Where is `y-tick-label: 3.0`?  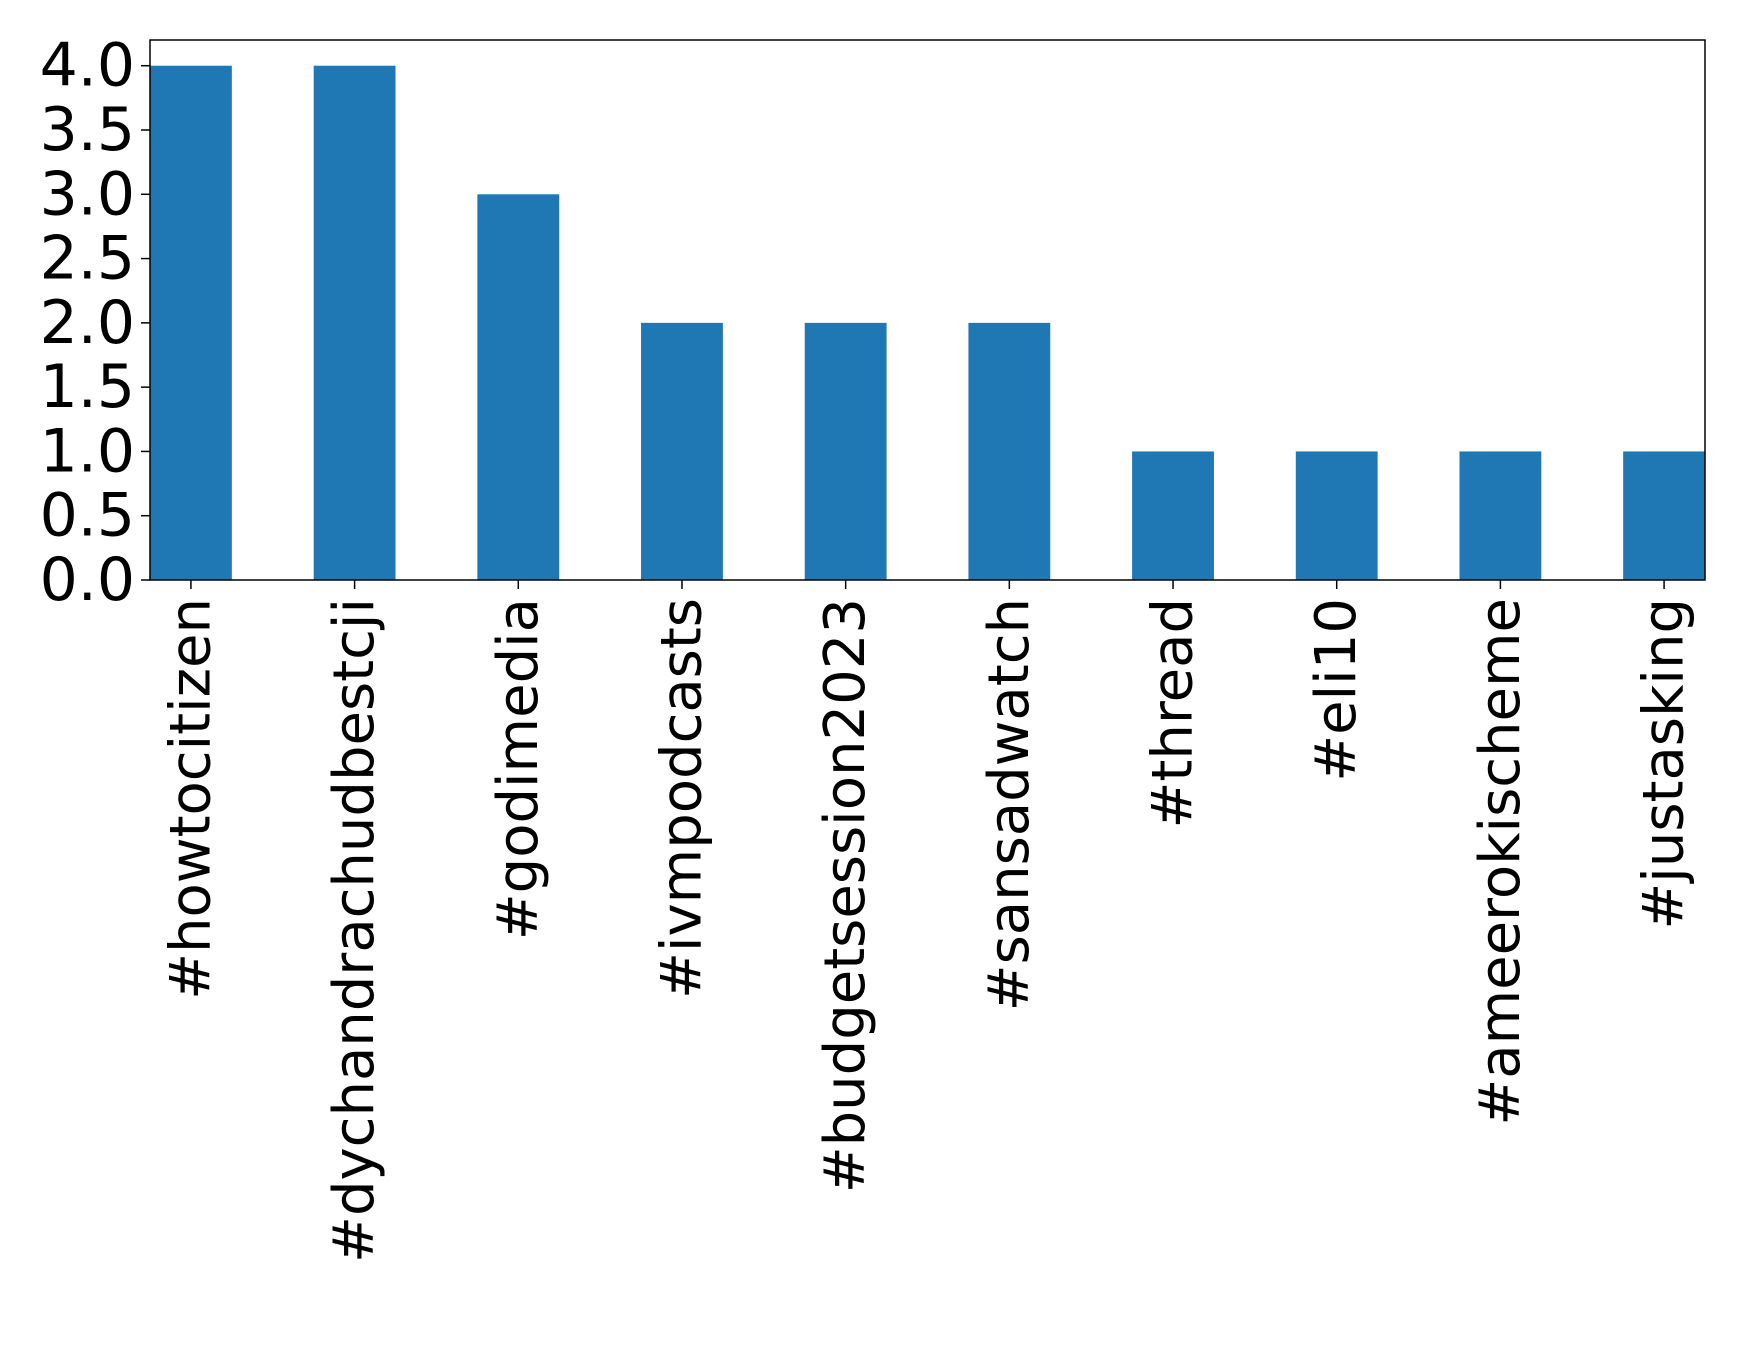 y-tick-label: 3.0 is located at coordinates (87, 194).